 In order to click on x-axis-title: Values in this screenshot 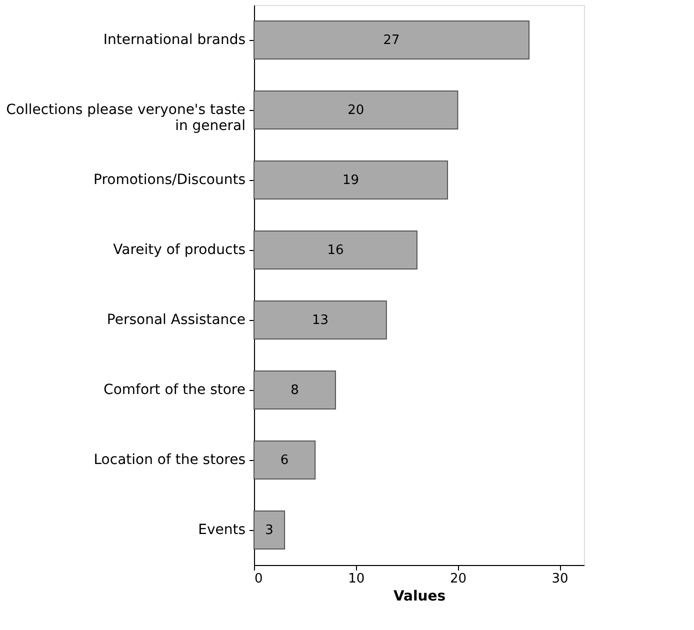, I will do `click(419, 596)`.